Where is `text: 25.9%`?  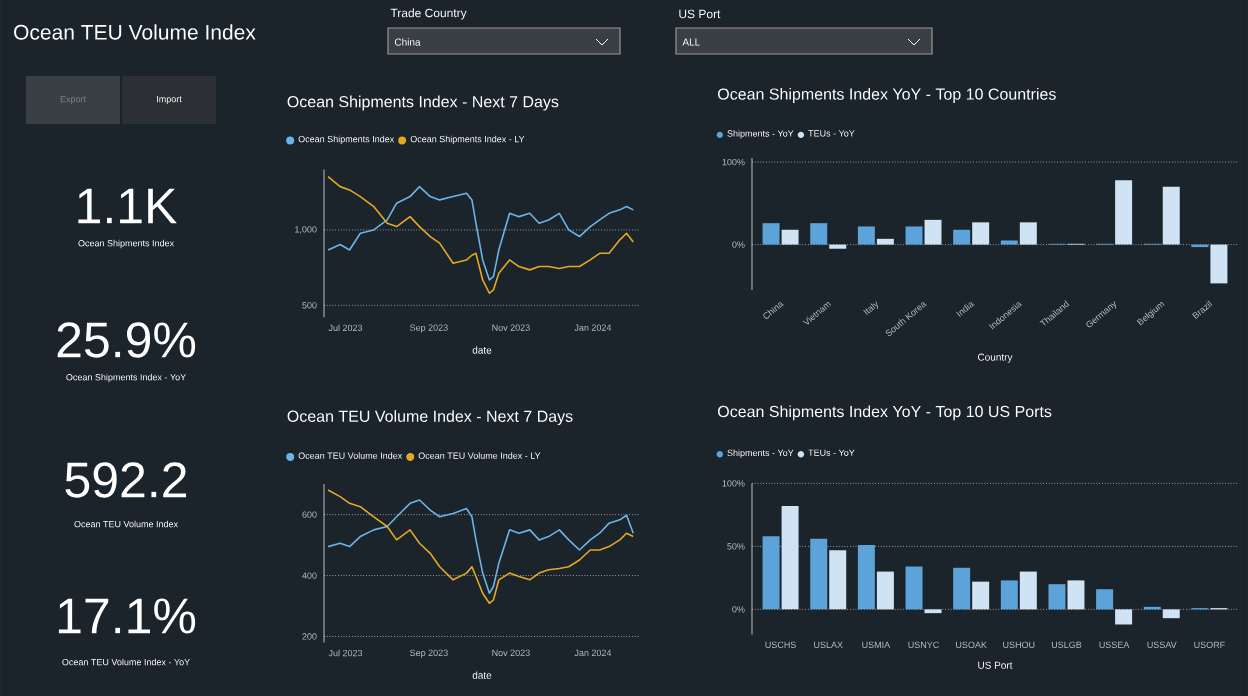
text: 25.9% is located at coordinates (126, 340).